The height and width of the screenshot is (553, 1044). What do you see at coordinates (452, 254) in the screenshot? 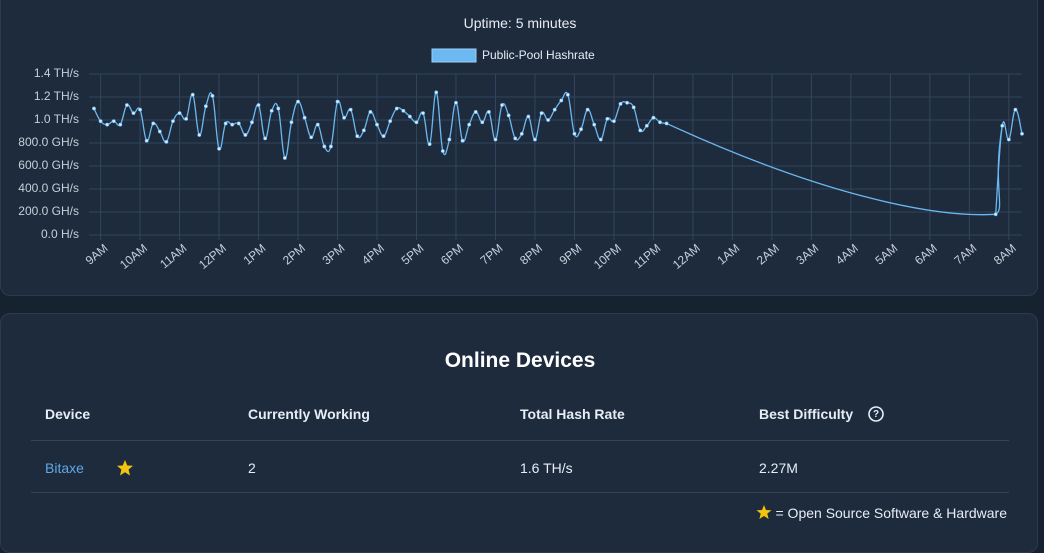
I see `x-tick-label: 6PM` at bounding box center [452, 254].